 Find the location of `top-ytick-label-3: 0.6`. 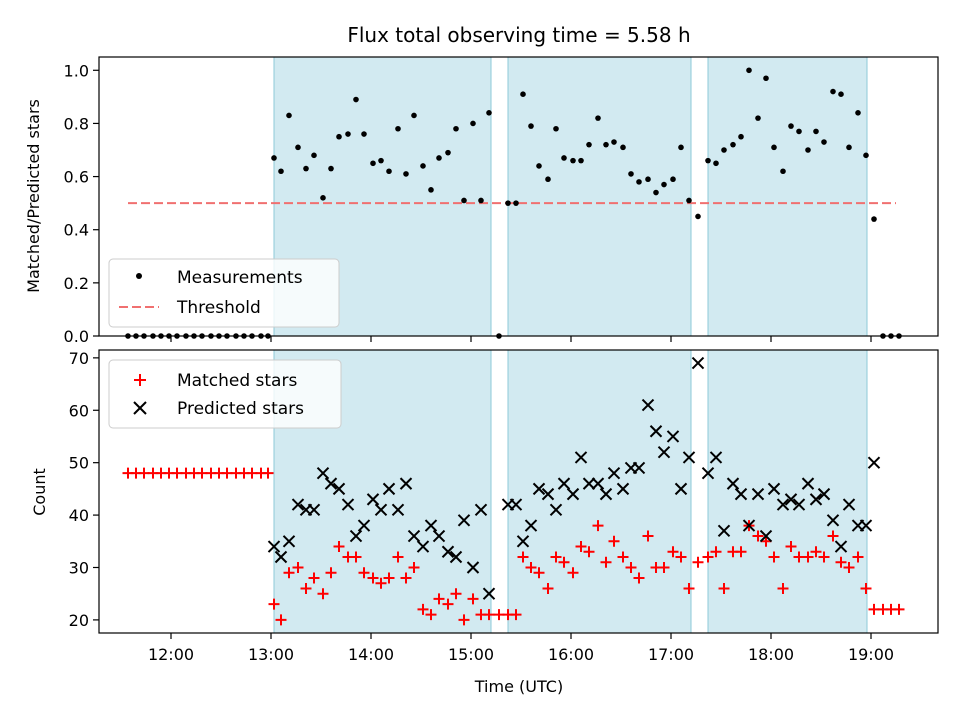

top-ytick-label-3: 0.6 is located at coordinates (76, 177).